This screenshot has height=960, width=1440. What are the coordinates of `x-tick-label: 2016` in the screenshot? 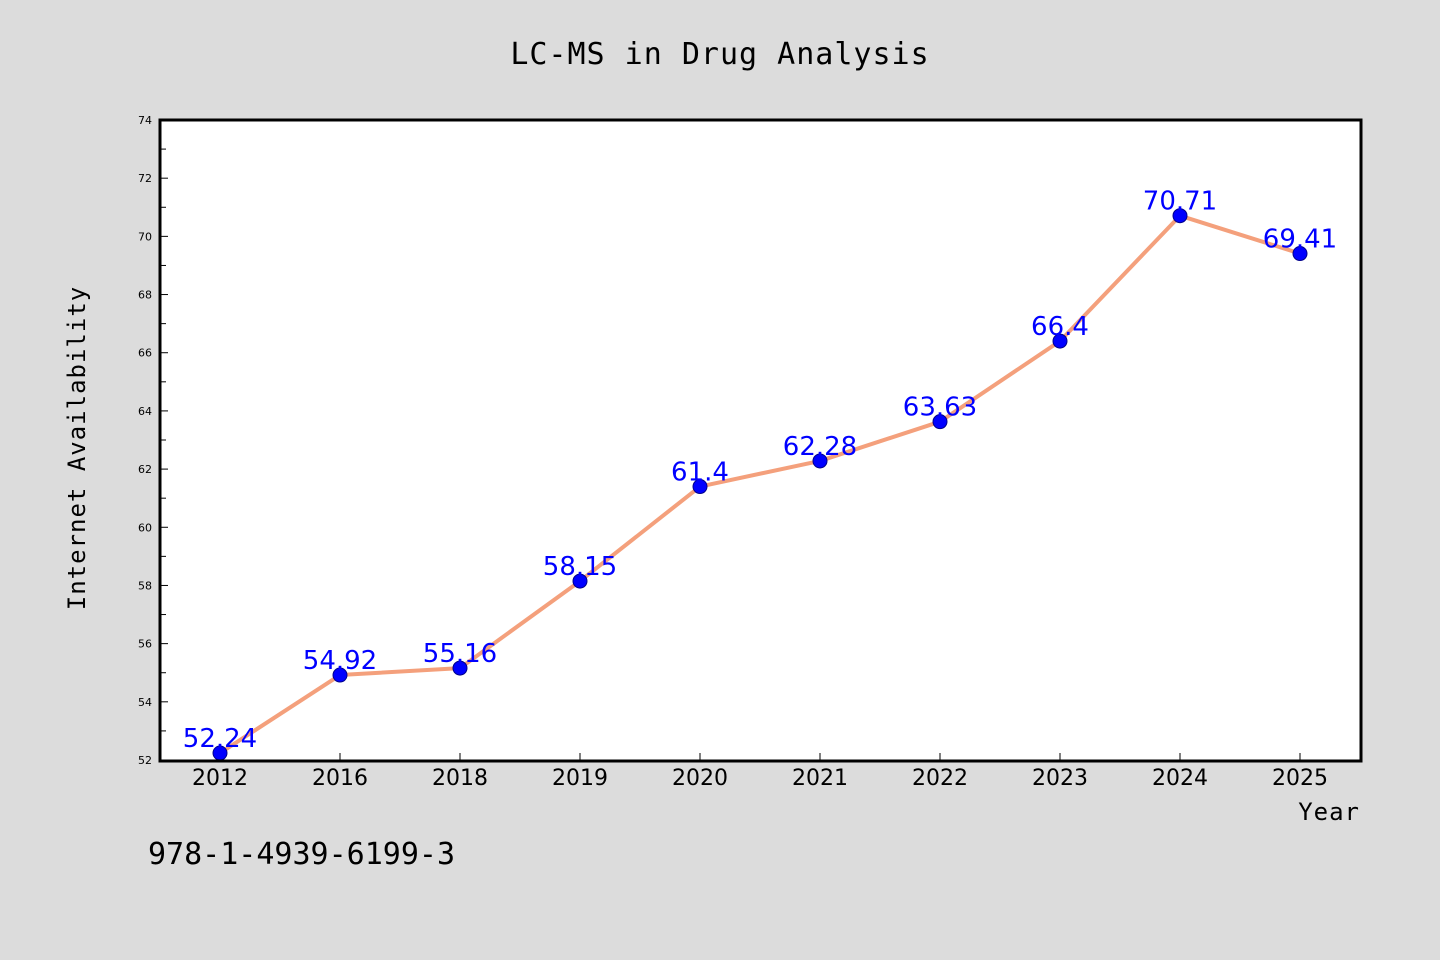 It's located at (340, 778).